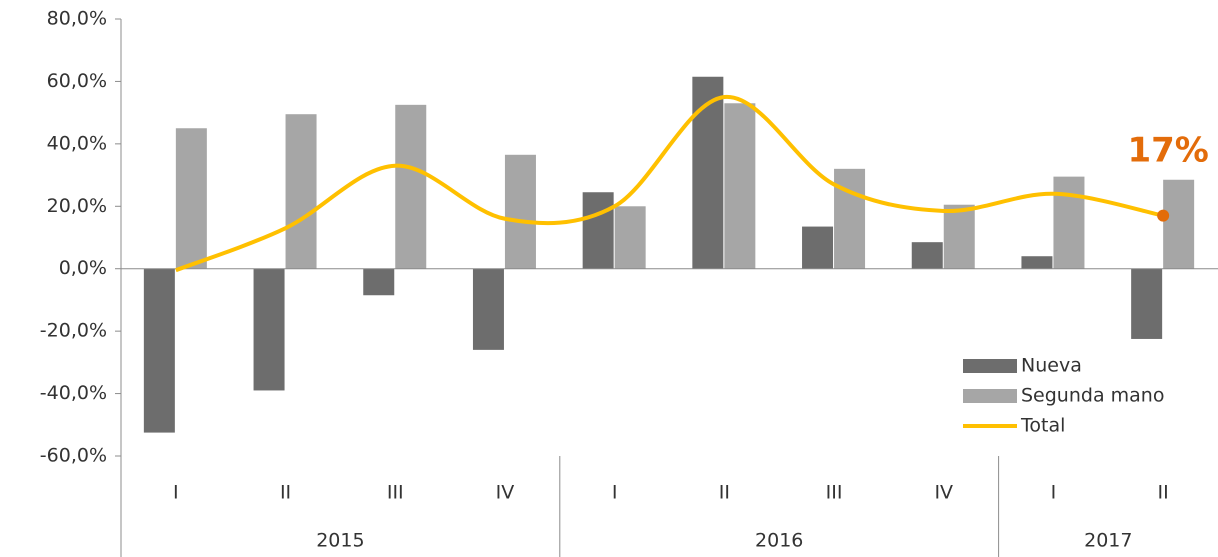  Describe the element at coordinates (83, 268) in the screenshot. I see `y-tick-label: 0,0%` at that location.